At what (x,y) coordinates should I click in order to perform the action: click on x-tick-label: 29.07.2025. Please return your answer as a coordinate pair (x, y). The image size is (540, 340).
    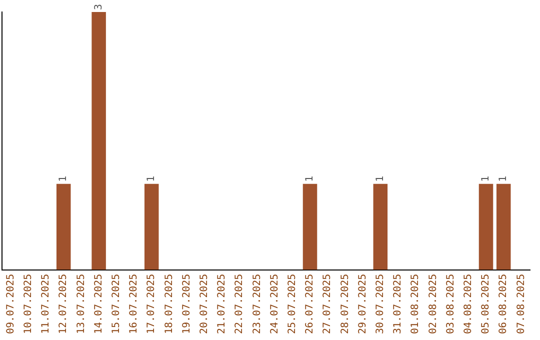
    Looking at the image, I should click on (362, 304).